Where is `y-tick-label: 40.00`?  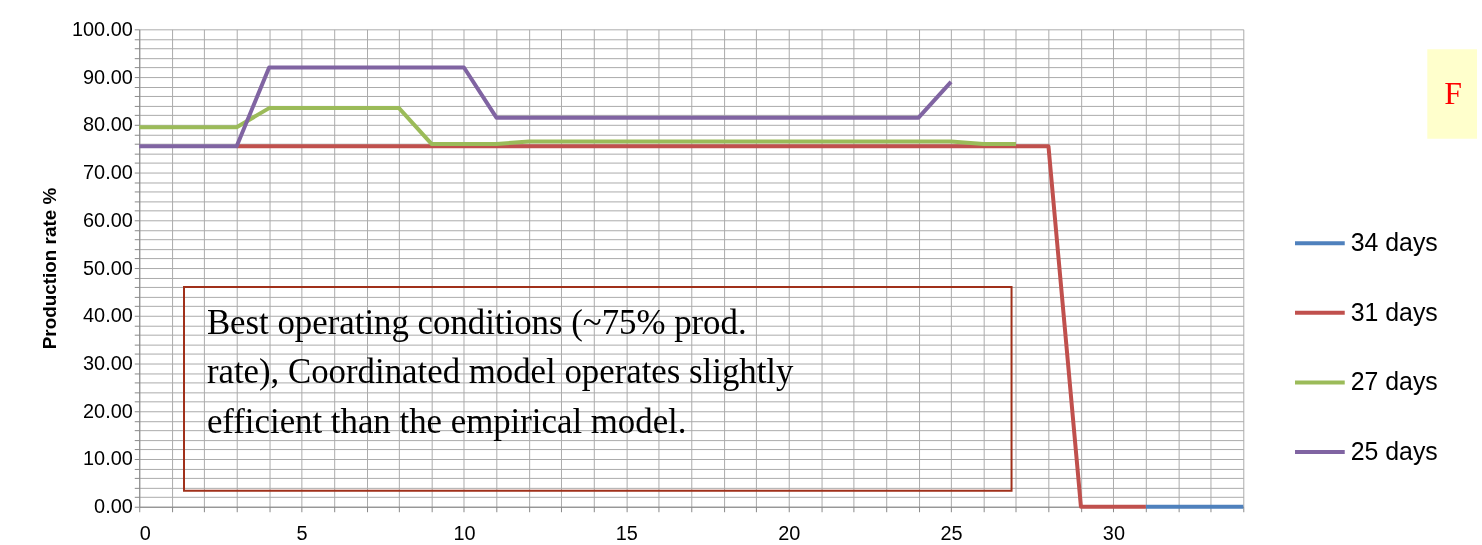 y-tick-label: 40.00 is located at coordinates (108, 315).